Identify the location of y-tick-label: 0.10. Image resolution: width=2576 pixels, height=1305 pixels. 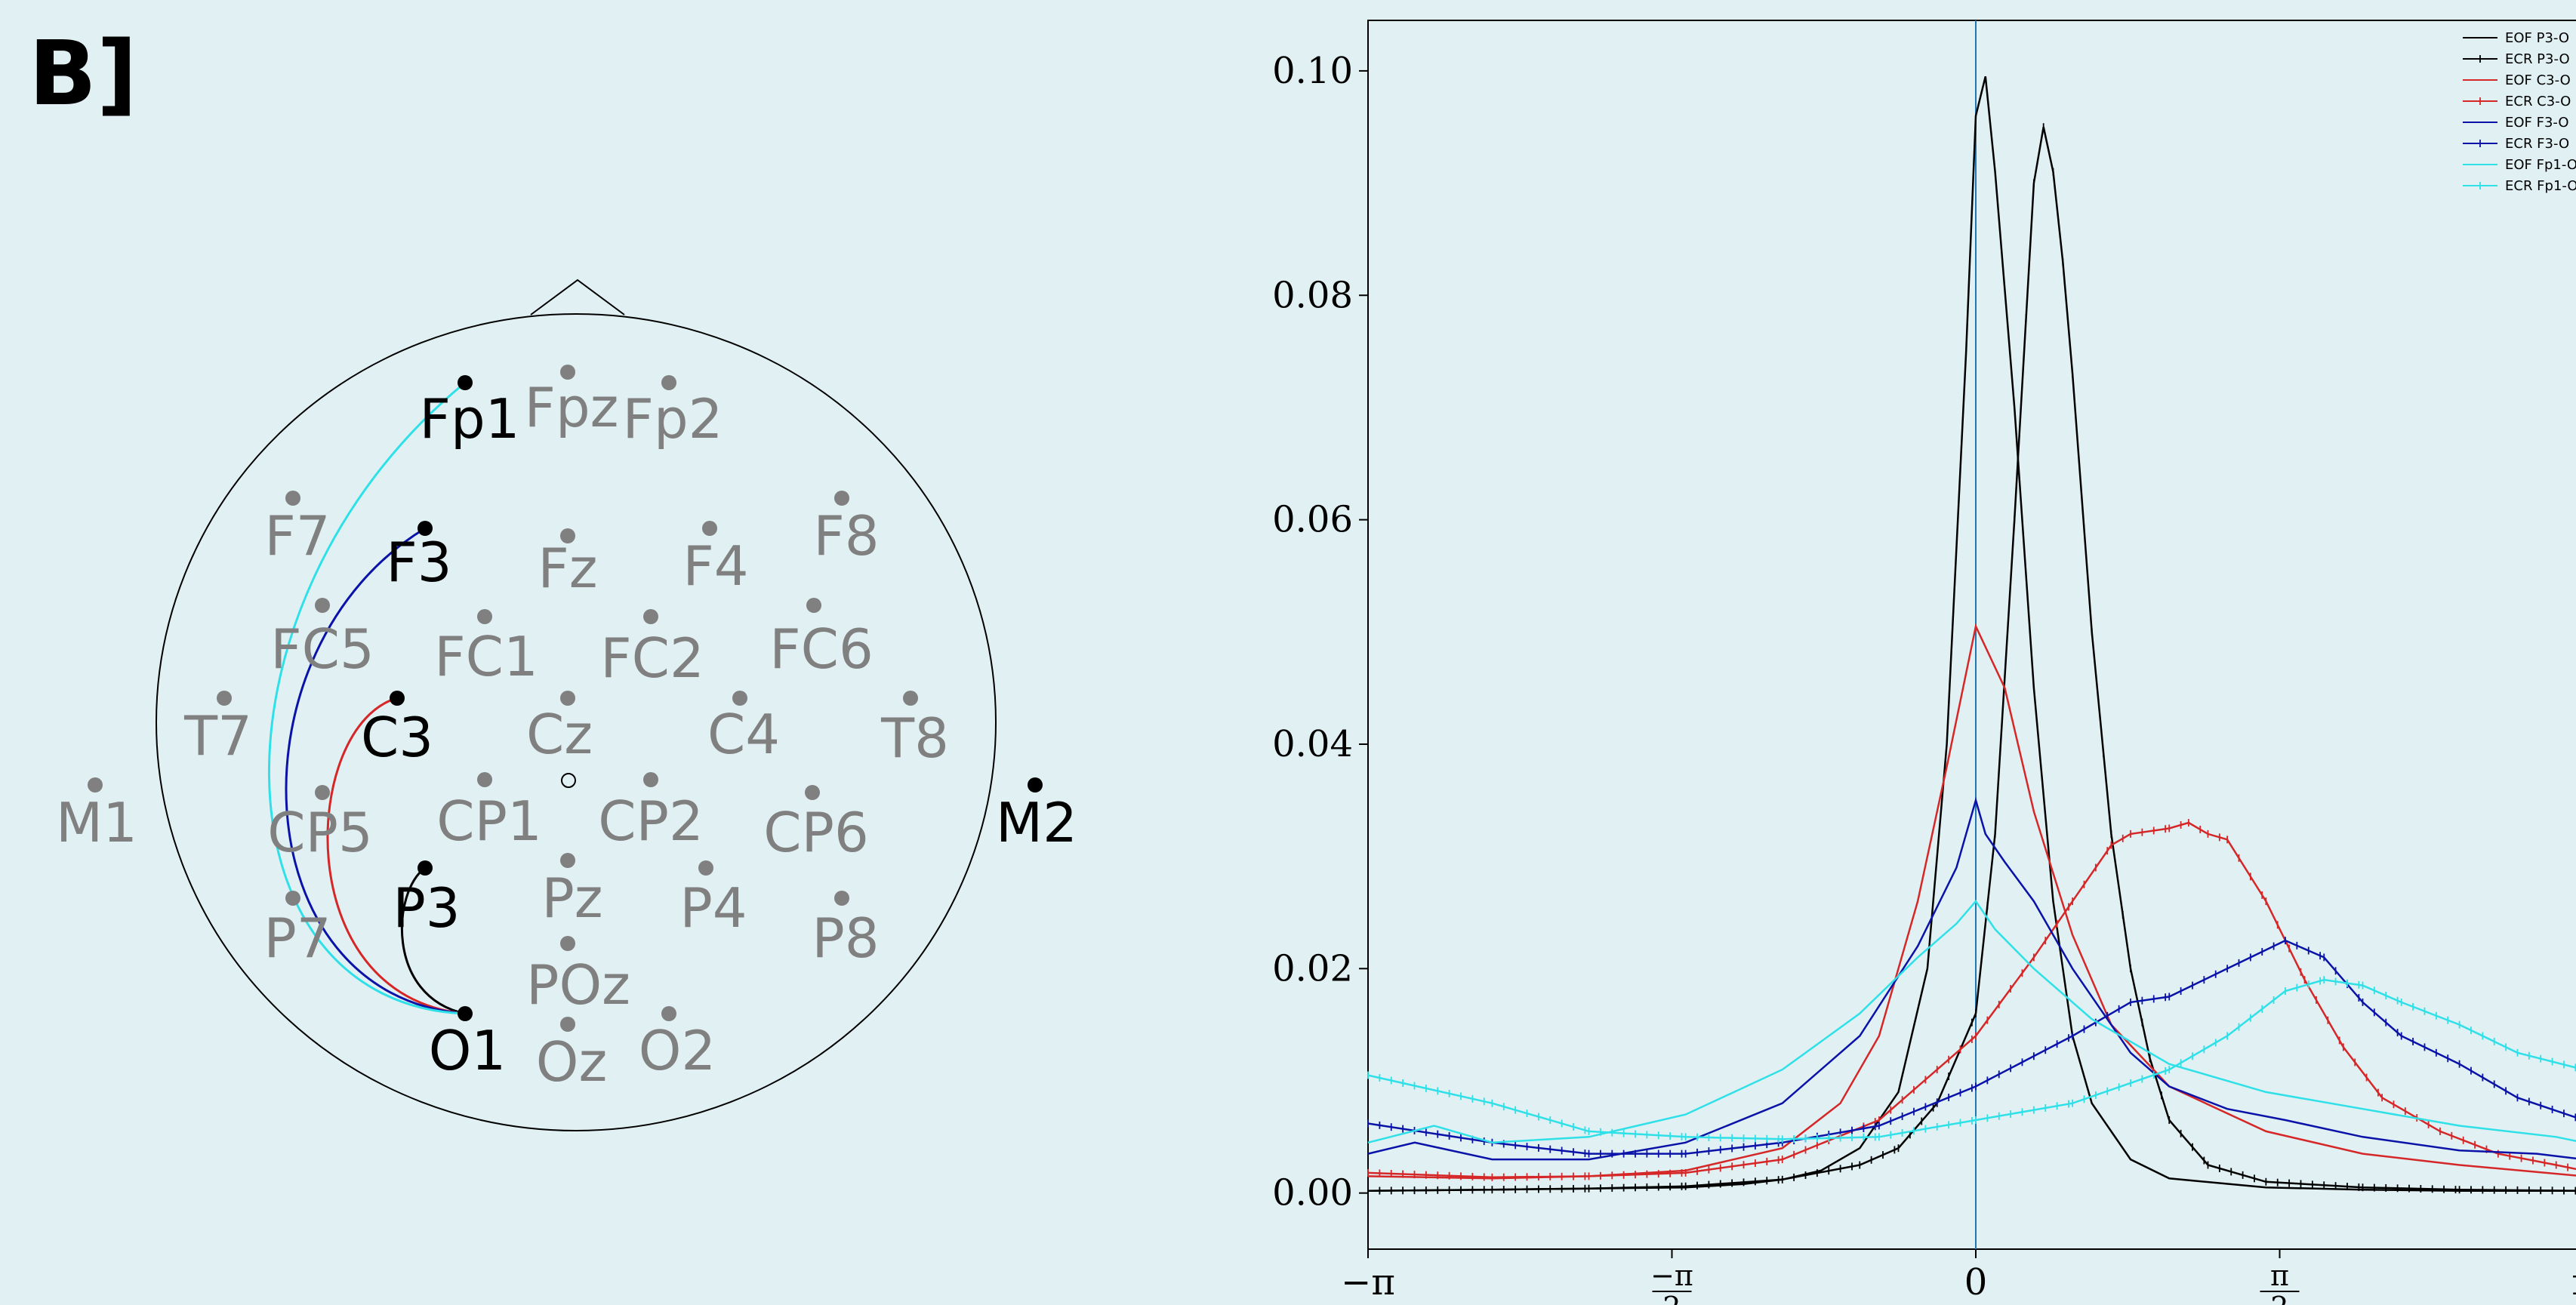
(1312, 71).